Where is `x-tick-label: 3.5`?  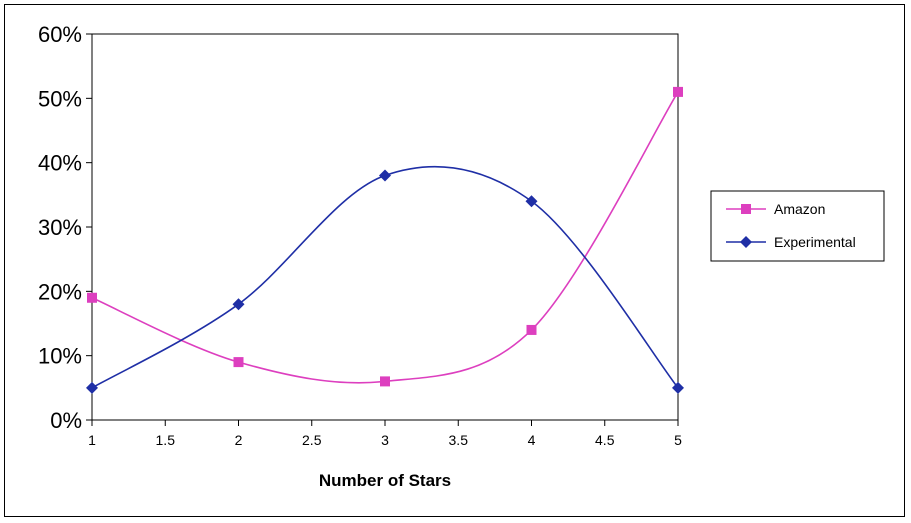
x-tick-label: 3.5 is located at coordinates (459, 440).